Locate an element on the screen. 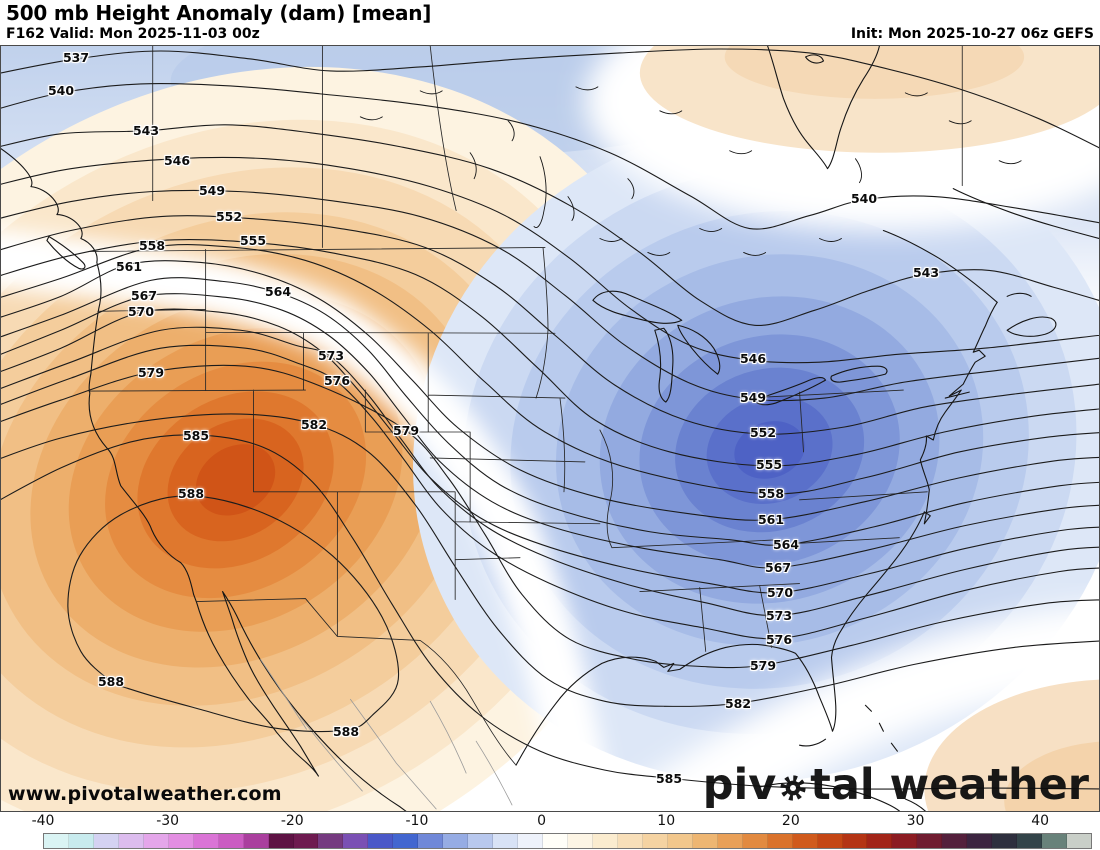 This screenshot has width=1100, height=850. colorbar-tick: -10 is located at coordinates (417, 821).